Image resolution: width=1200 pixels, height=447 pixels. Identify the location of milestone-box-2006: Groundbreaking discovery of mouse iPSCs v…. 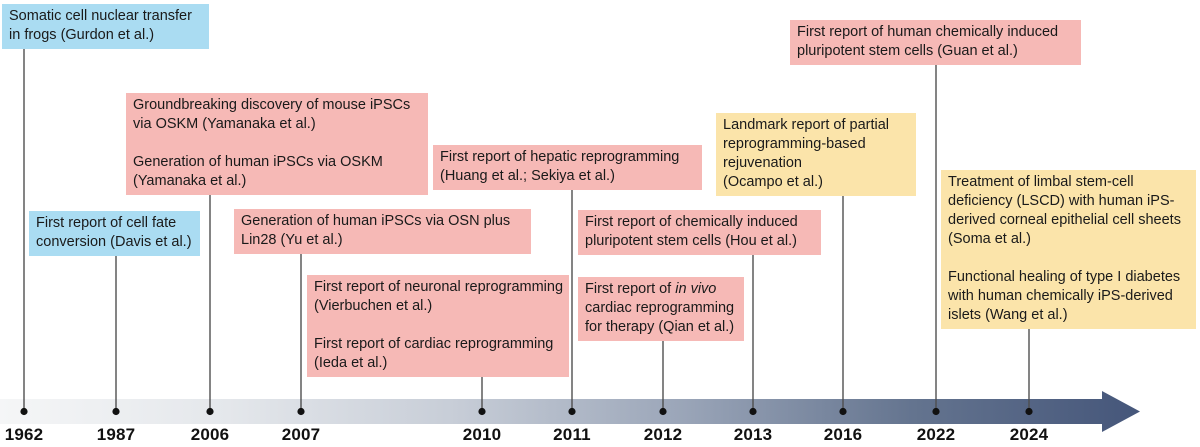
(277, 144).